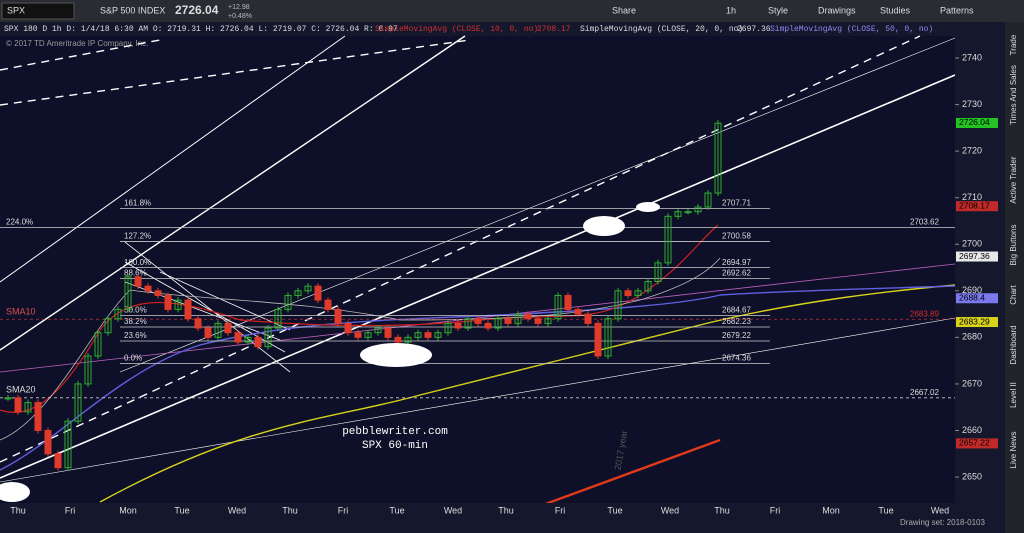 The height and width of the screenshot is (533, 1024). What do you see at coordinates (736, 262) in the screenshot?
I see `fib-price: 2694.97` at bounding box center [736, 262].